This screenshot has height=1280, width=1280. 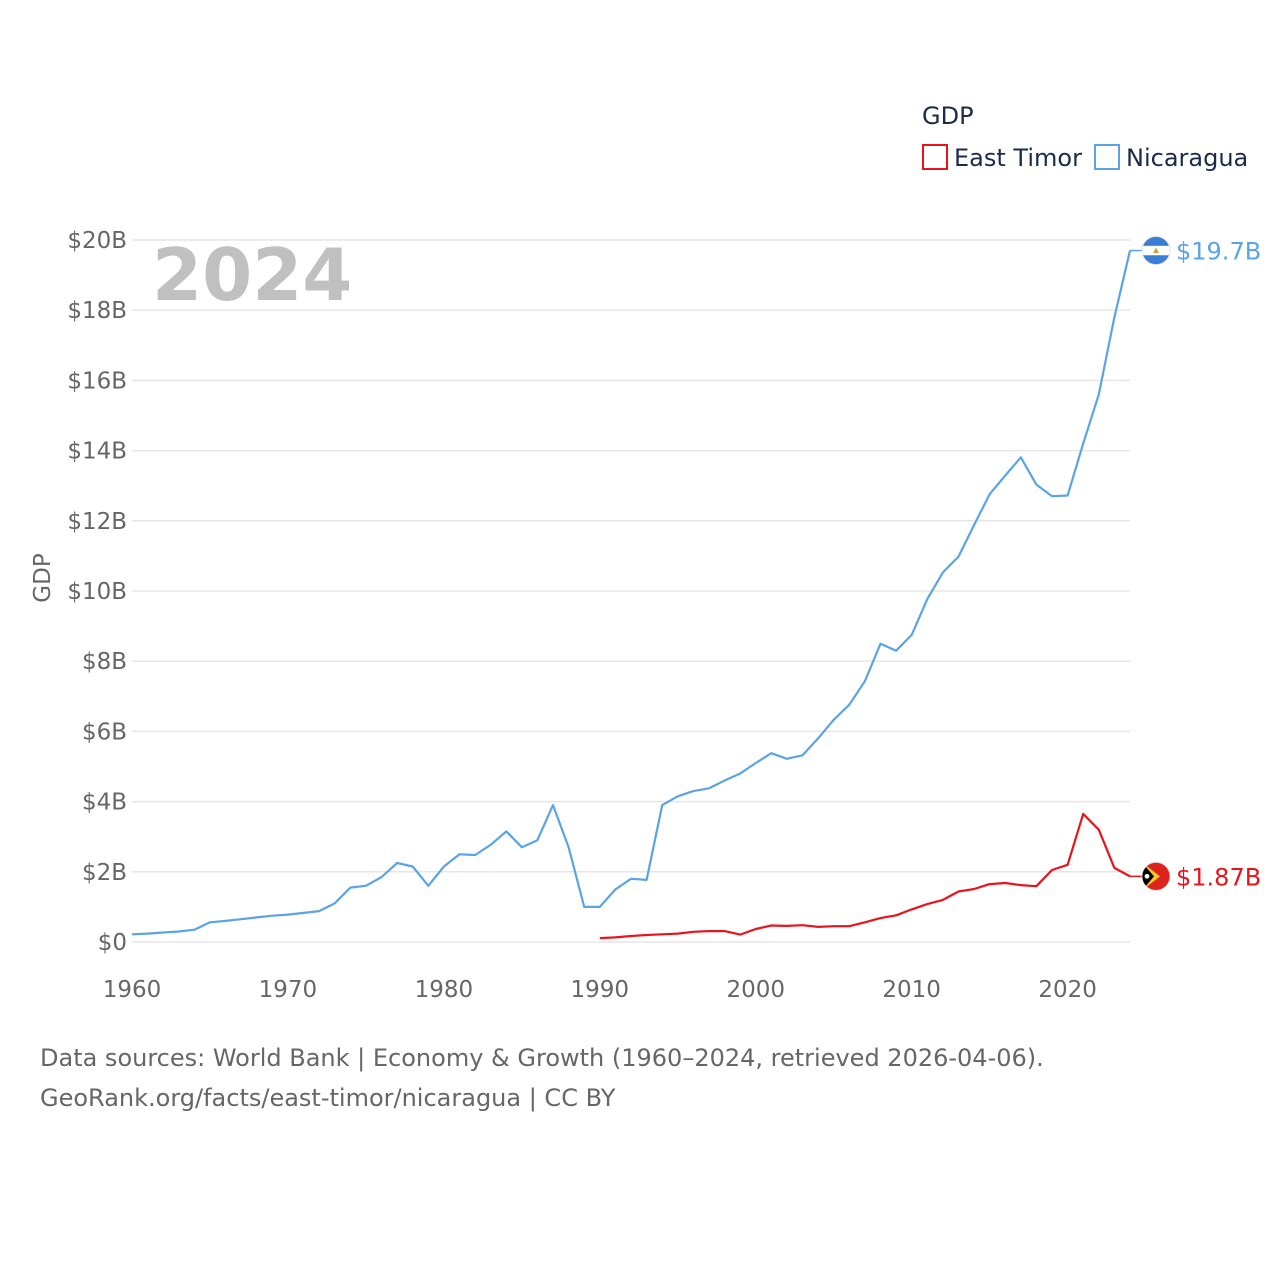 I want to click on x-tick-label: 2000, so click(x=755, y=990).